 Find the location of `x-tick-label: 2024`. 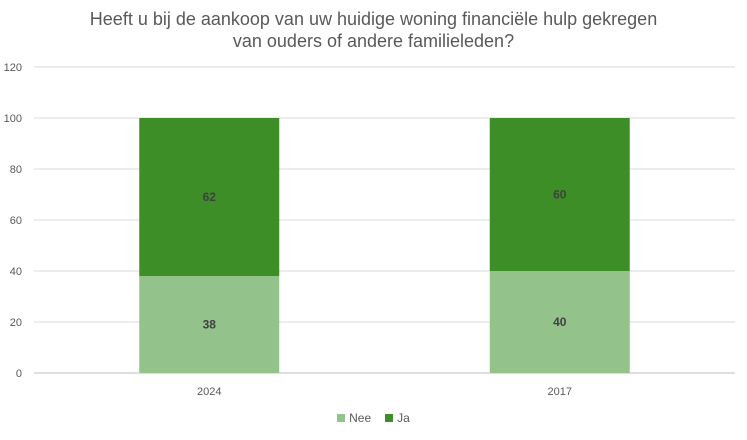

x-tick-label: 2024 is located at coordinates (209, 392).